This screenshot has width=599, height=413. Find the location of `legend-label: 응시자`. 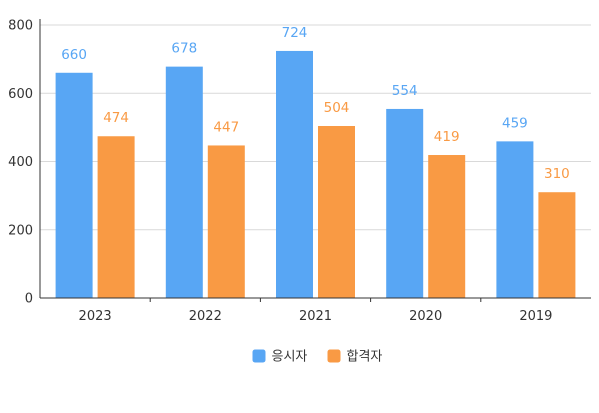

legend-label: 응시자 is located at coordinates (290, 357).